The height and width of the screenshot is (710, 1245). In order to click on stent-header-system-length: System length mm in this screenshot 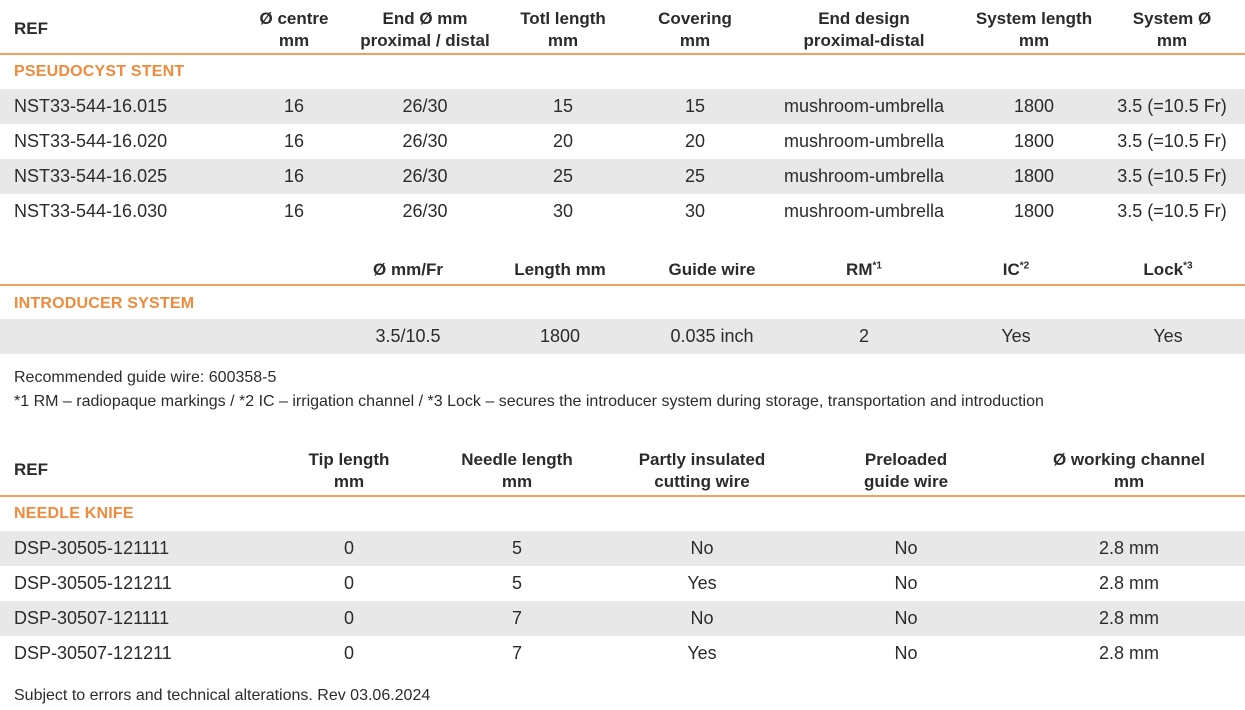, I will do `click(1034, 29)`.